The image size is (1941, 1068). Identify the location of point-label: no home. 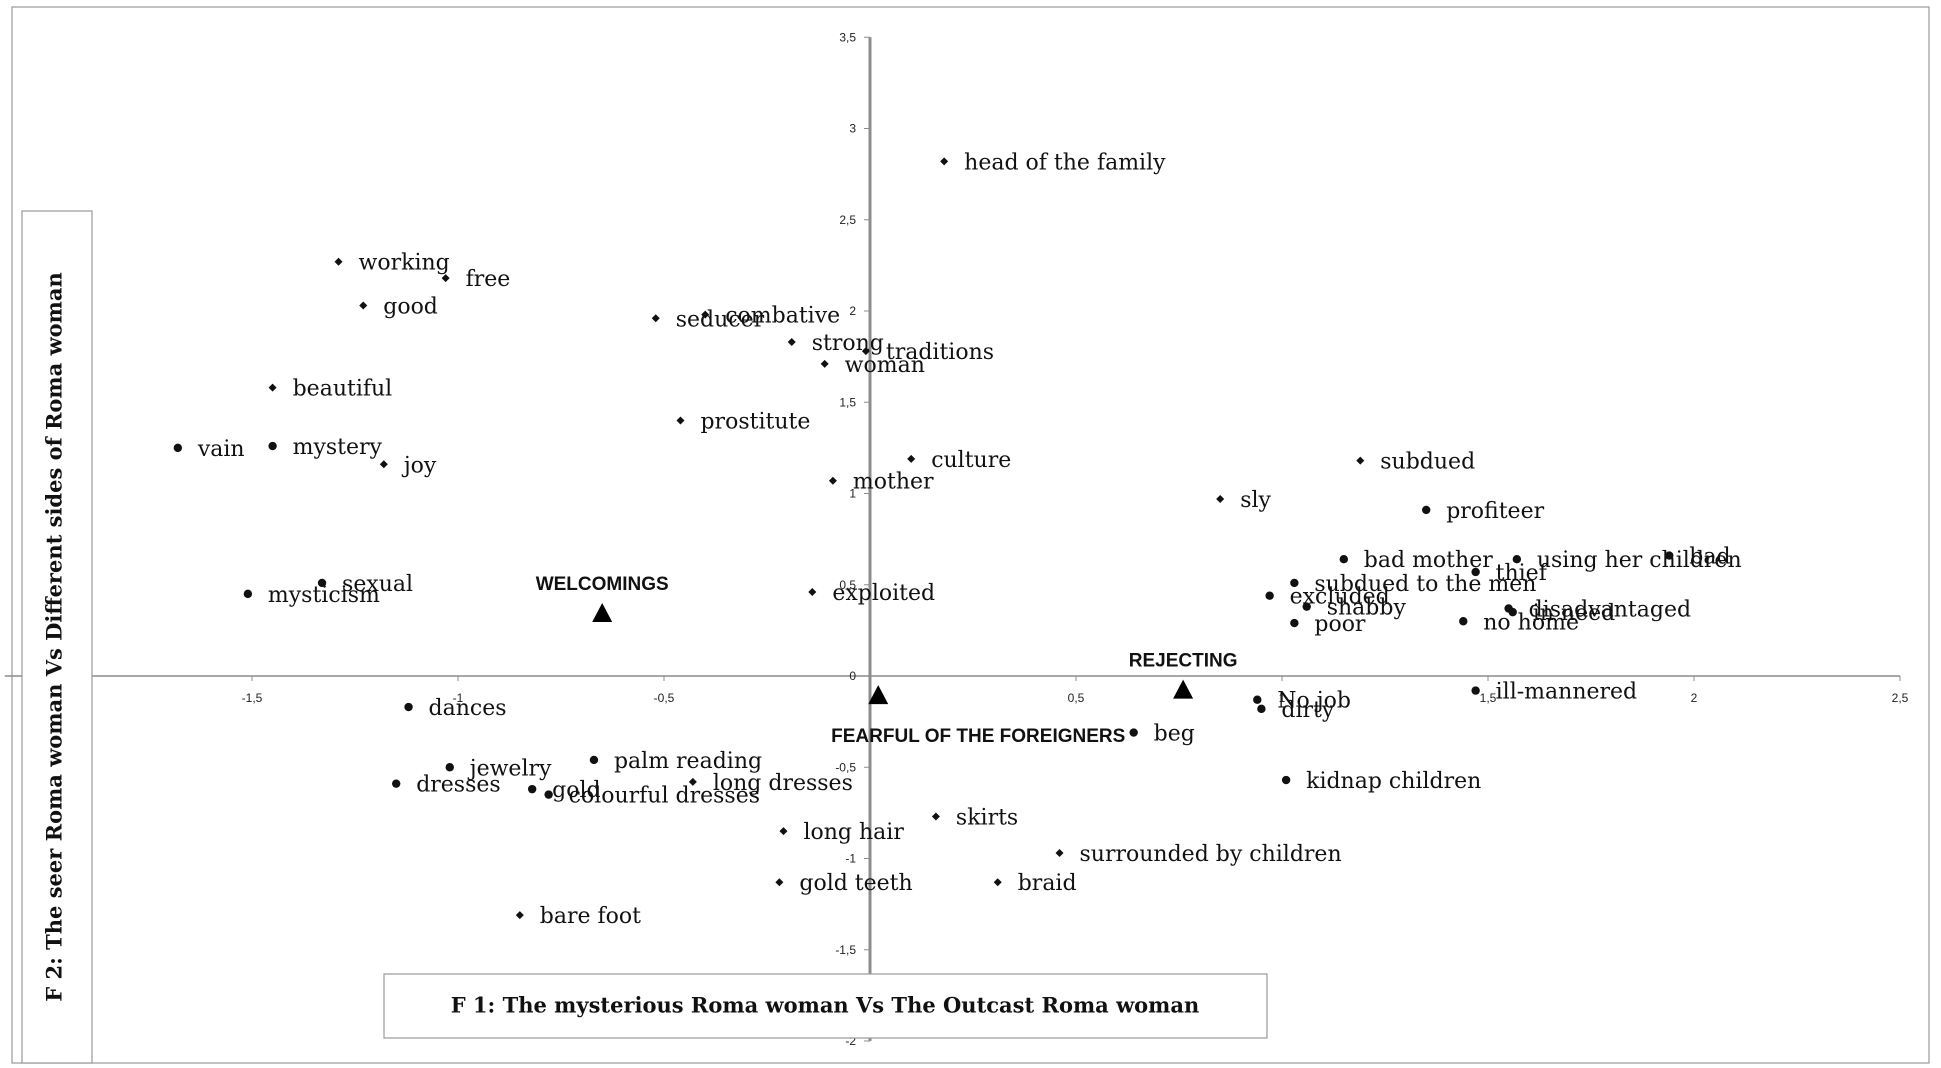
(1531, 622).